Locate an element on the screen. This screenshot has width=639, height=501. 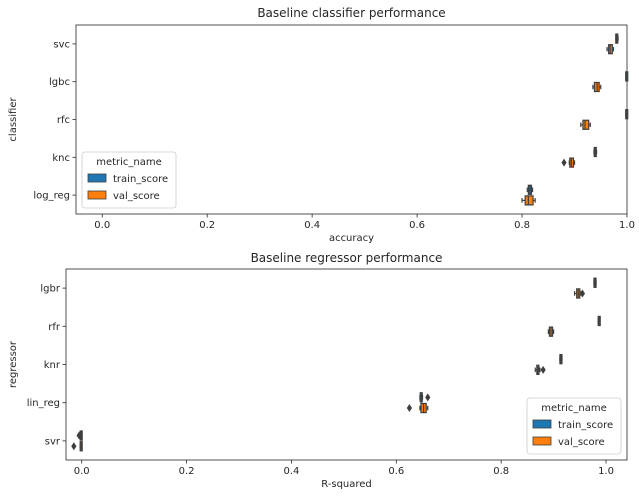
box-train_score-rfc is located at coordinates (627, 114).